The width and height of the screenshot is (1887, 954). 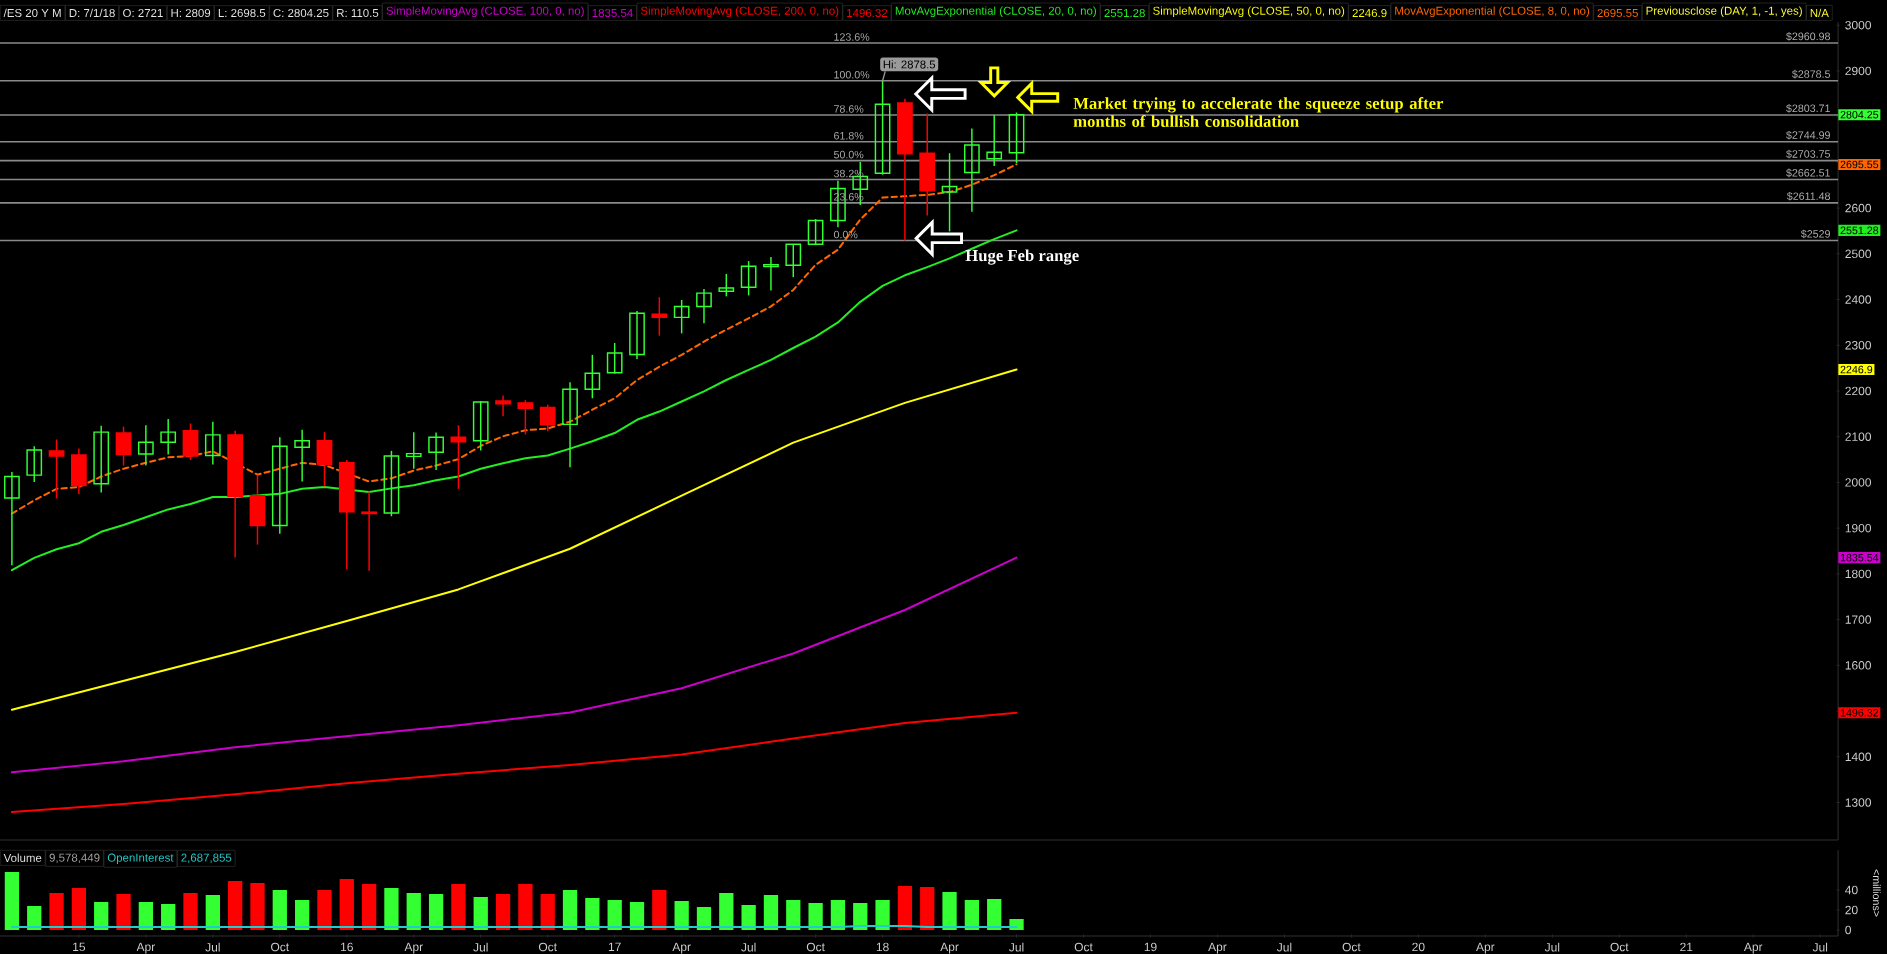 I want to click on text: MovAvgExponential (CLOSE, 20, 0, no), so click(x=996, y=12).